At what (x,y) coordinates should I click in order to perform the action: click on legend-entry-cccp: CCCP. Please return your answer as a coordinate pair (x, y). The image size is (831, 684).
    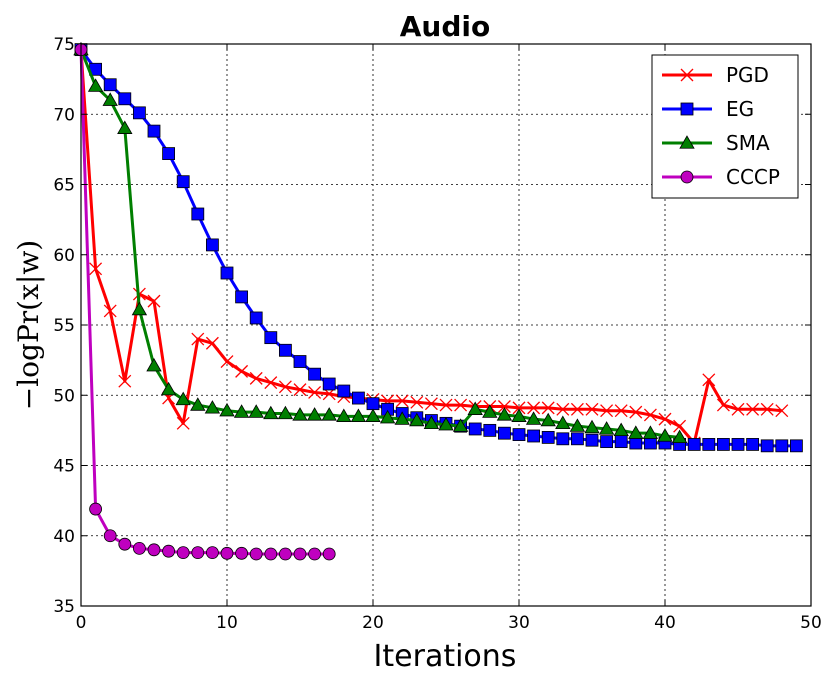
    Looking at the image, I should click on (721, 177).